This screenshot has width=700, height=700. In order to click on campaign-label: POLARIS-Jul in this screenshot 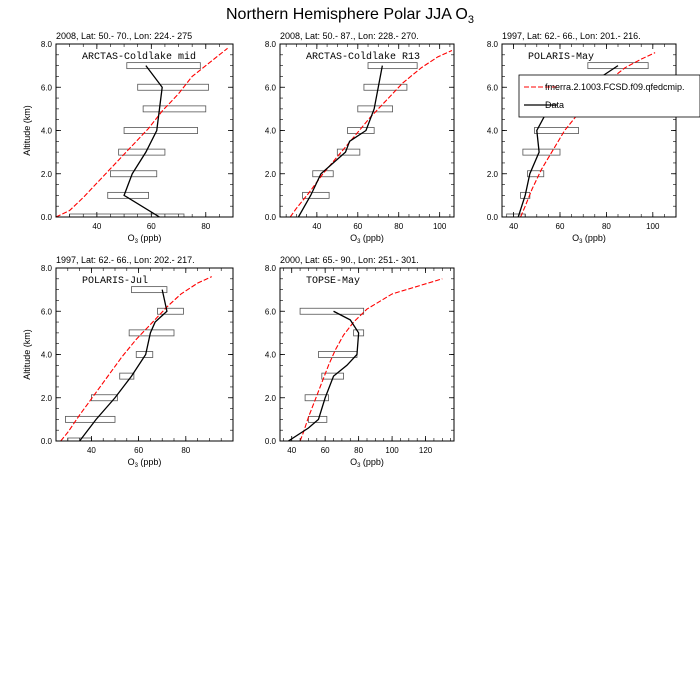, I will do `click(115, 281)`.